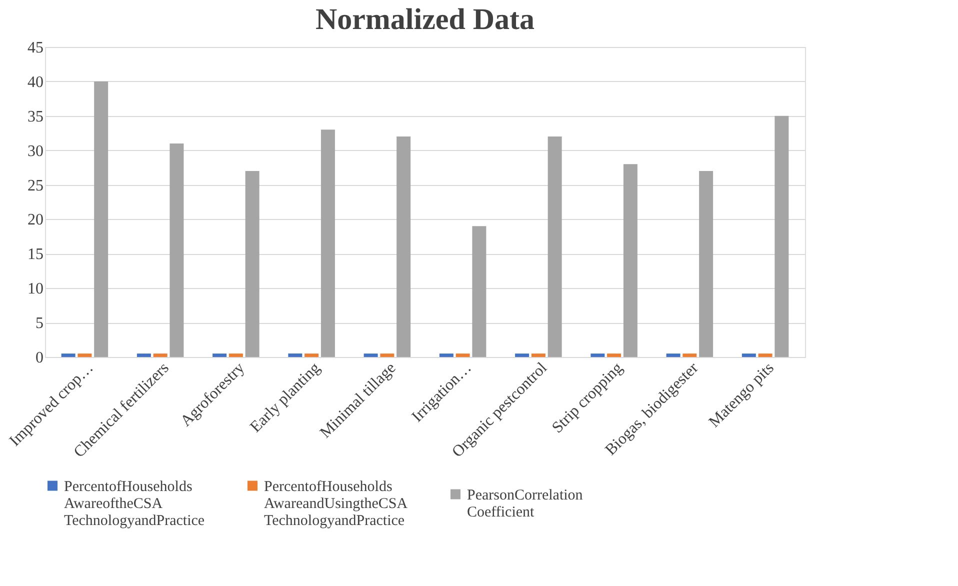 This screenshot has height=586, width=958. I want to click on y-tick-label: 30, so click(36, 151).